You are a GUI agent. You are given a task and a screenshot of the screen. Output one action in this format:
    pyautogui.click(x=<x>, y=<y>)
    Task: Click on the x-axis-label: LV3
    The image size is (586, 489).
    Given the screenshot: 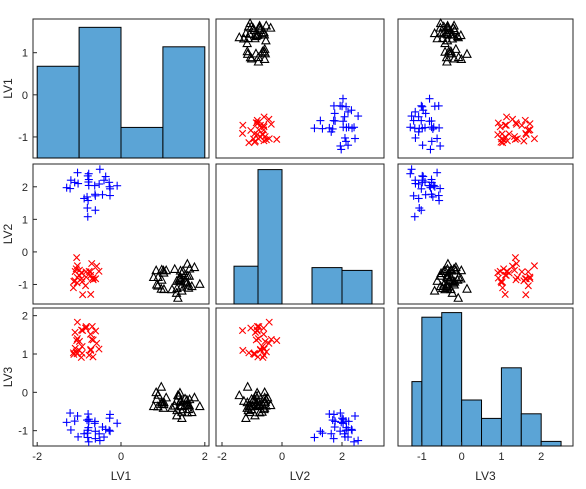 What is the action you would take?
    pyautogui.click(x=485, y=476)
    